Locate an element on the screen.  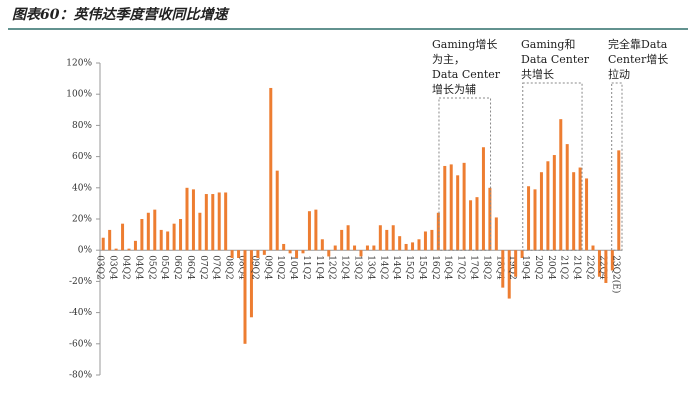
x-tick-label: 06Q4 is located at coordinates (190, 267).